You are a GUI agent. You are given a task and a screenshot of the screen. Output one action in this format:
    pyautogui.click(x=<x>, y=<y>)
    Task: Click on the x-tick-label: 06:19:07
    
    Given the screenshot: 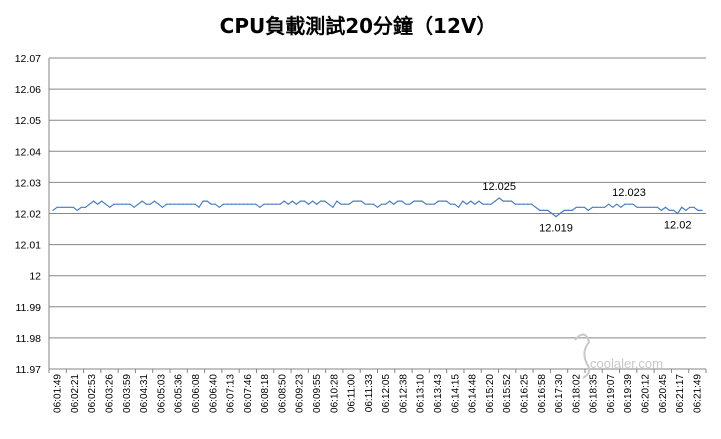 What is the action you would take?
    pyautogui.click(x=611, y=393)
    